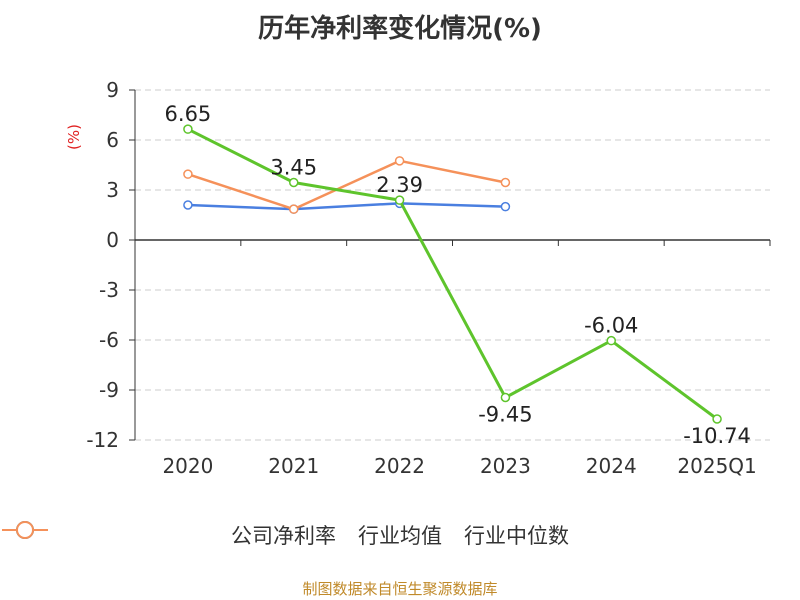  Describe the element at coordinates (400, 29) in the screenshot. I see `chart-title: 历年净利率变化情况(%)` at that location.